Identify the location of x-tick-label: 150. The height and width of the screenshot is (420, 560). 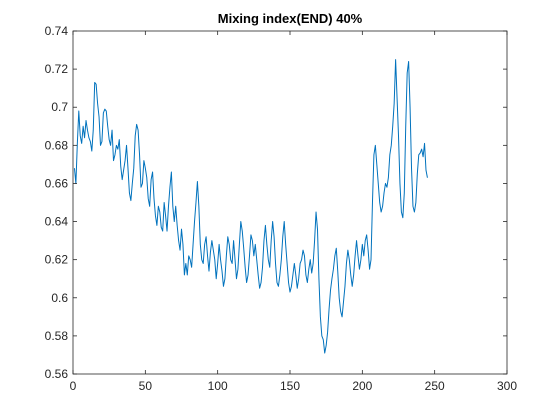
(290, 386).